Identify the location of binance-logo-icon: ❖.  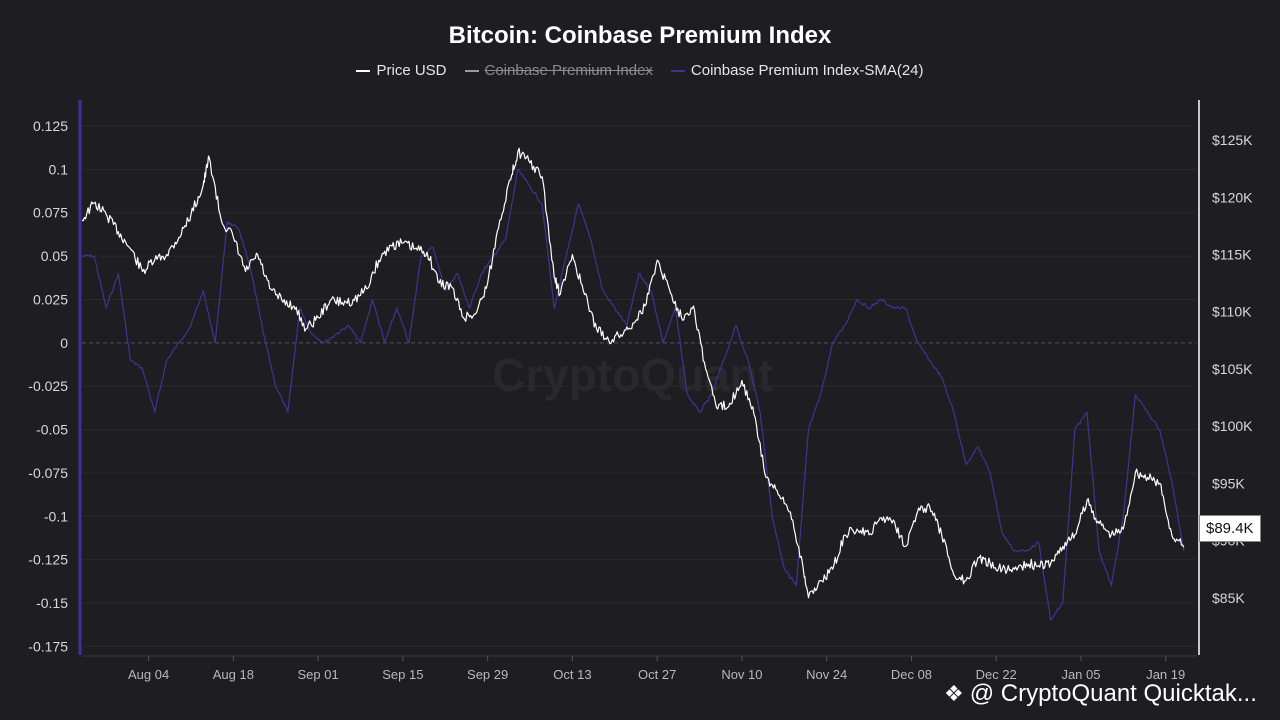
(954, 693).